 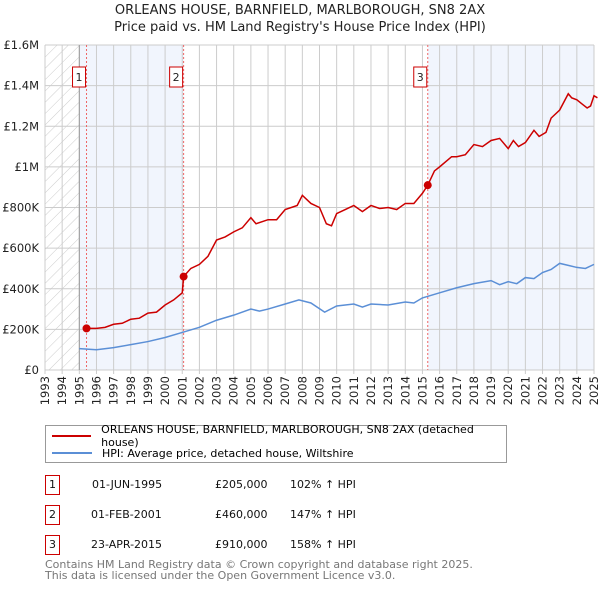 What do you see at coordinates (148, 390) in the screenshot?
I see `x-tick-label: 1999` at bounding box center [148, 390].